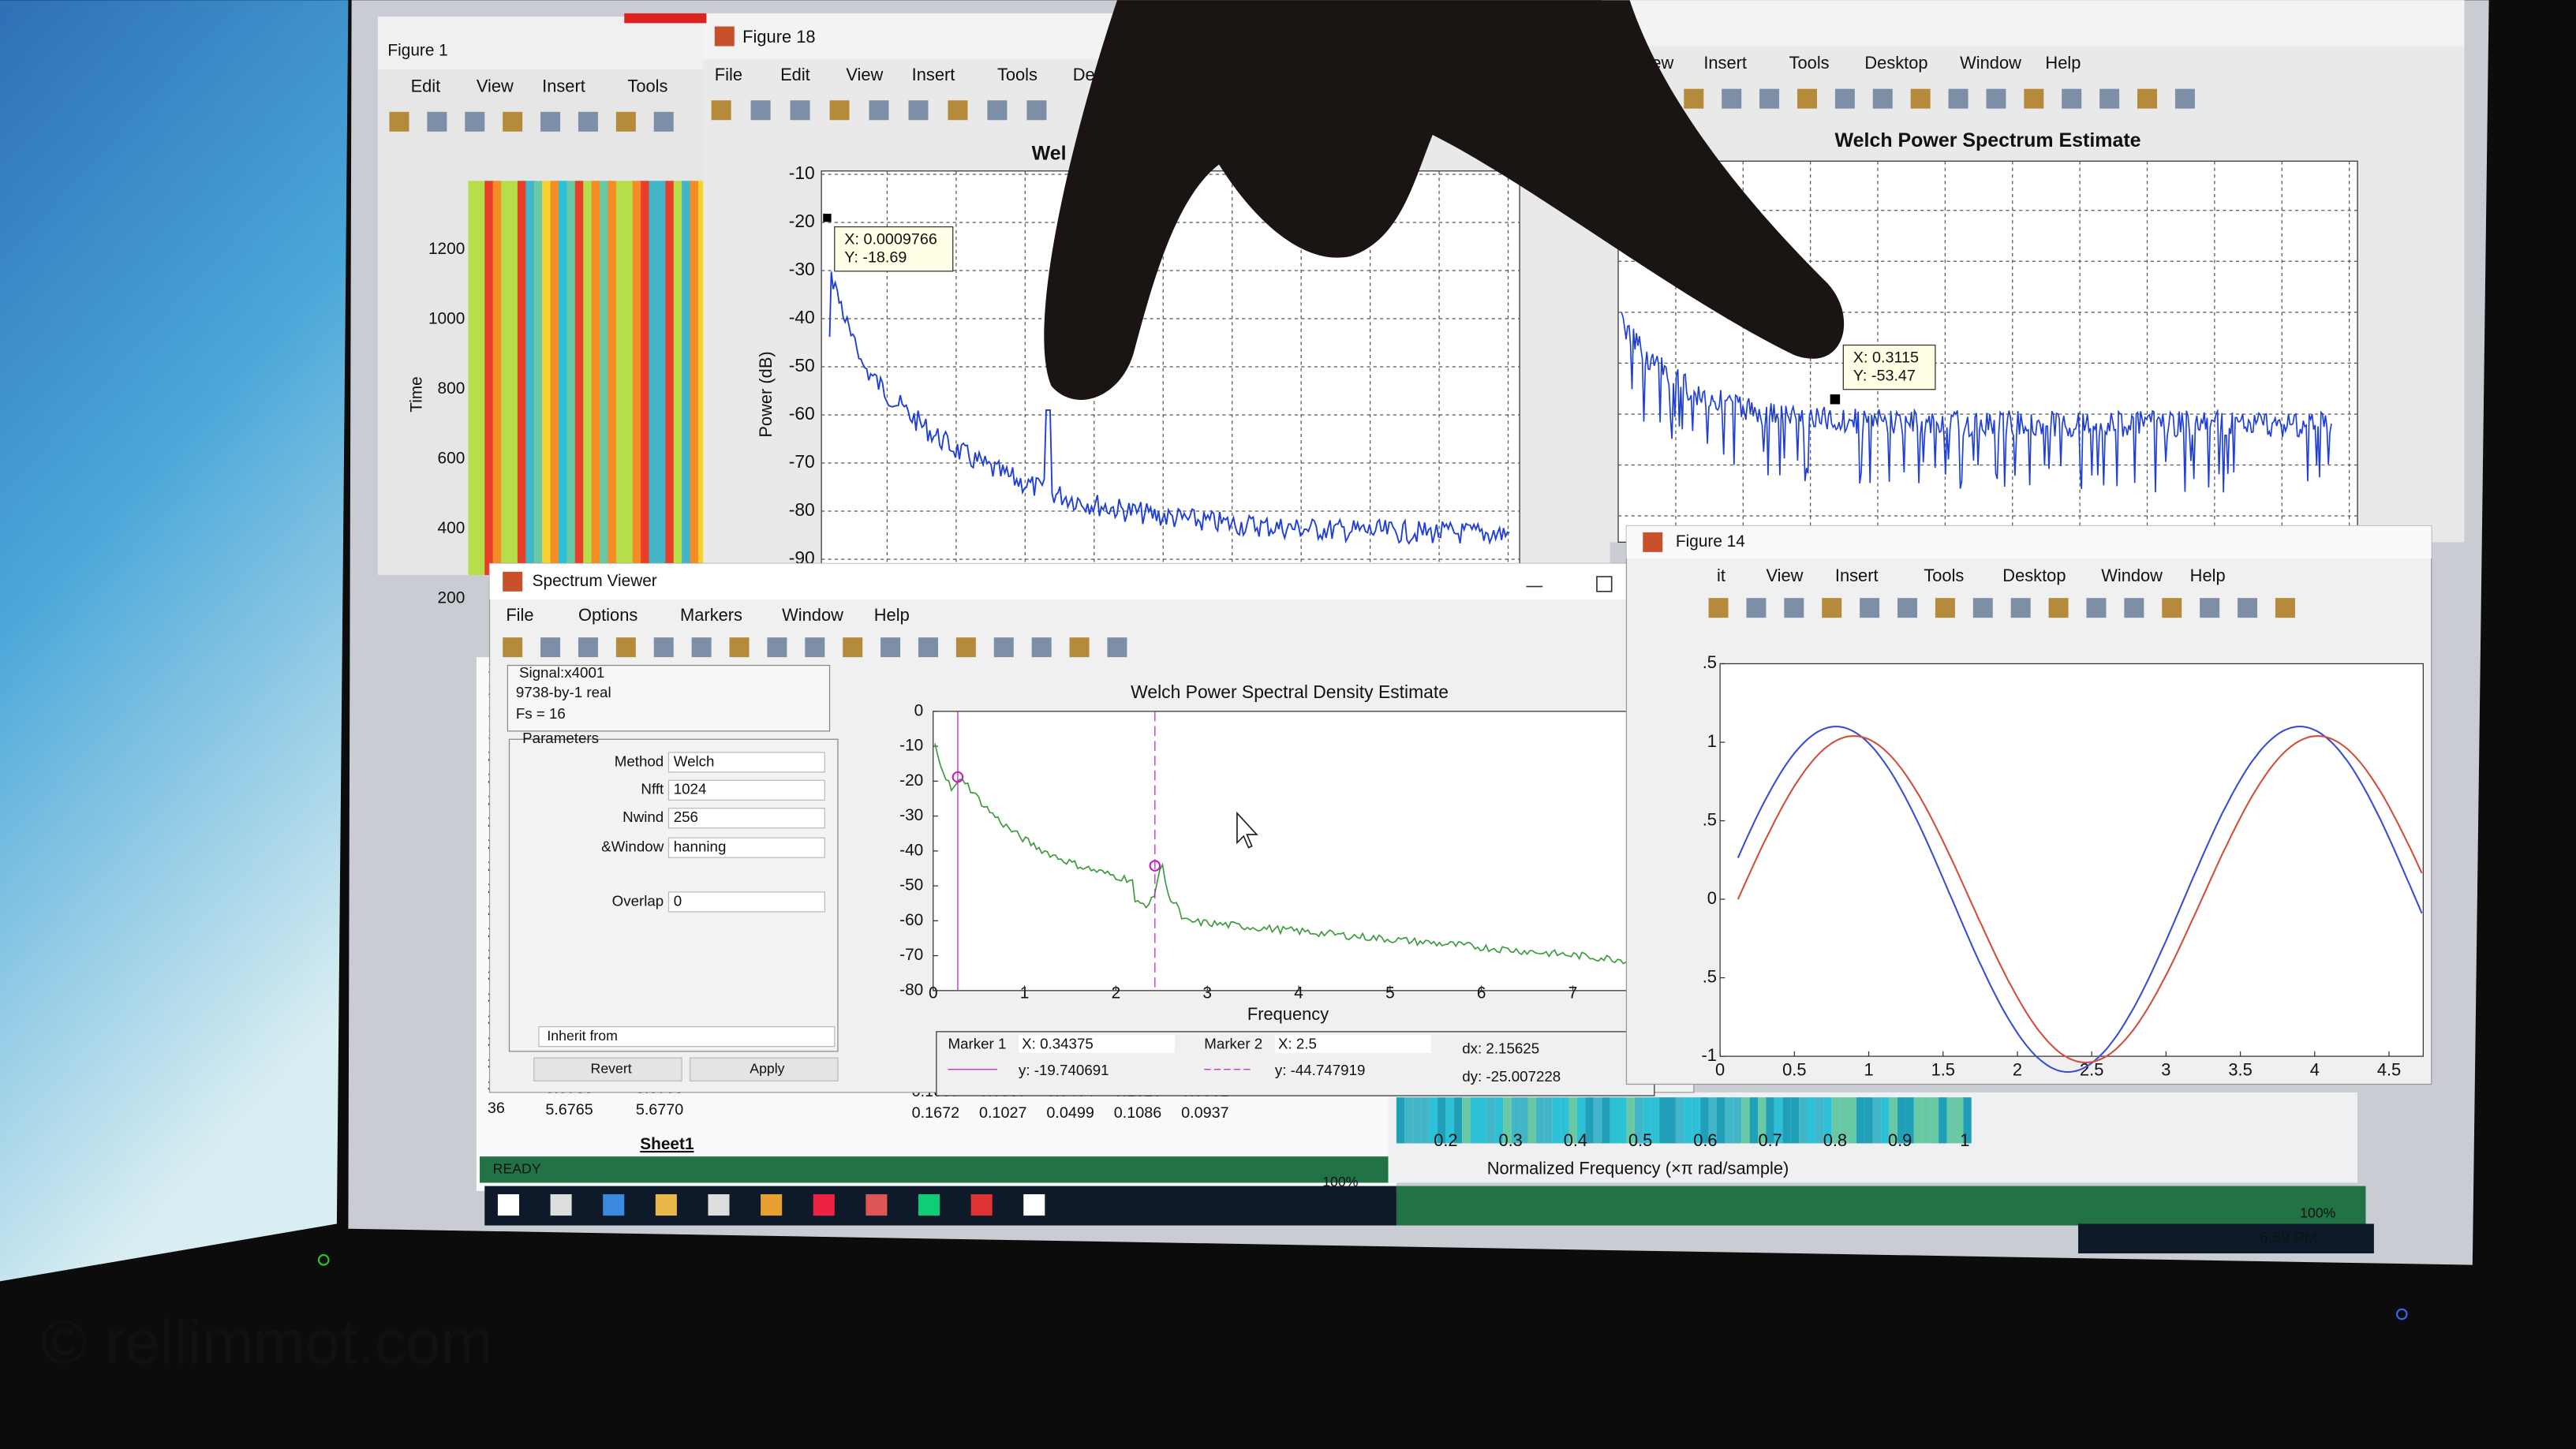 The width and height of the screenshot is (2576, 1449). I want to click on y-tick-label: -20, so click(911, 781).